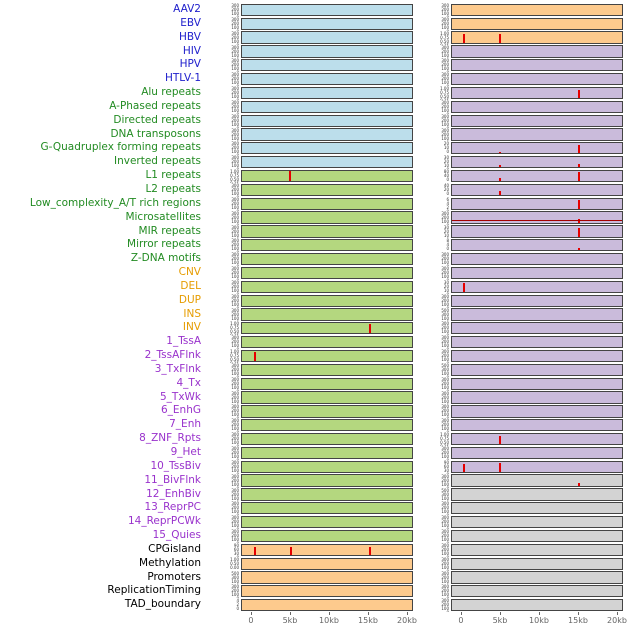 This screenshot has width=630, height=630. I want to click on track-label: DEL, so click(190, 285).